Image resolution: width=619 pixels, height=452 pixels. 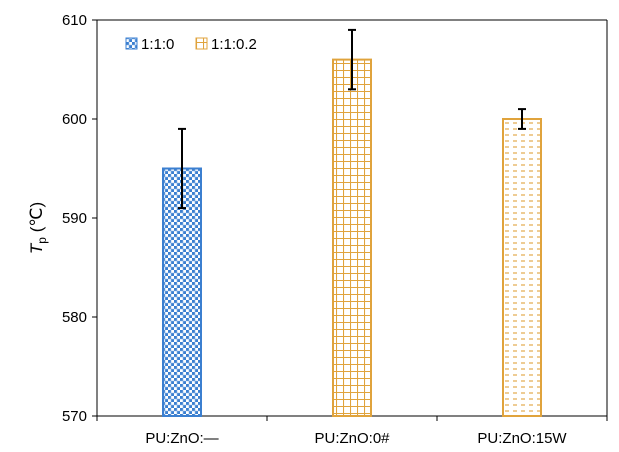 What do you see at coordinates (36, 219) in the screenshot?
I see `y-axis-label-unit: (℃)` at bounding box center [36, 219].